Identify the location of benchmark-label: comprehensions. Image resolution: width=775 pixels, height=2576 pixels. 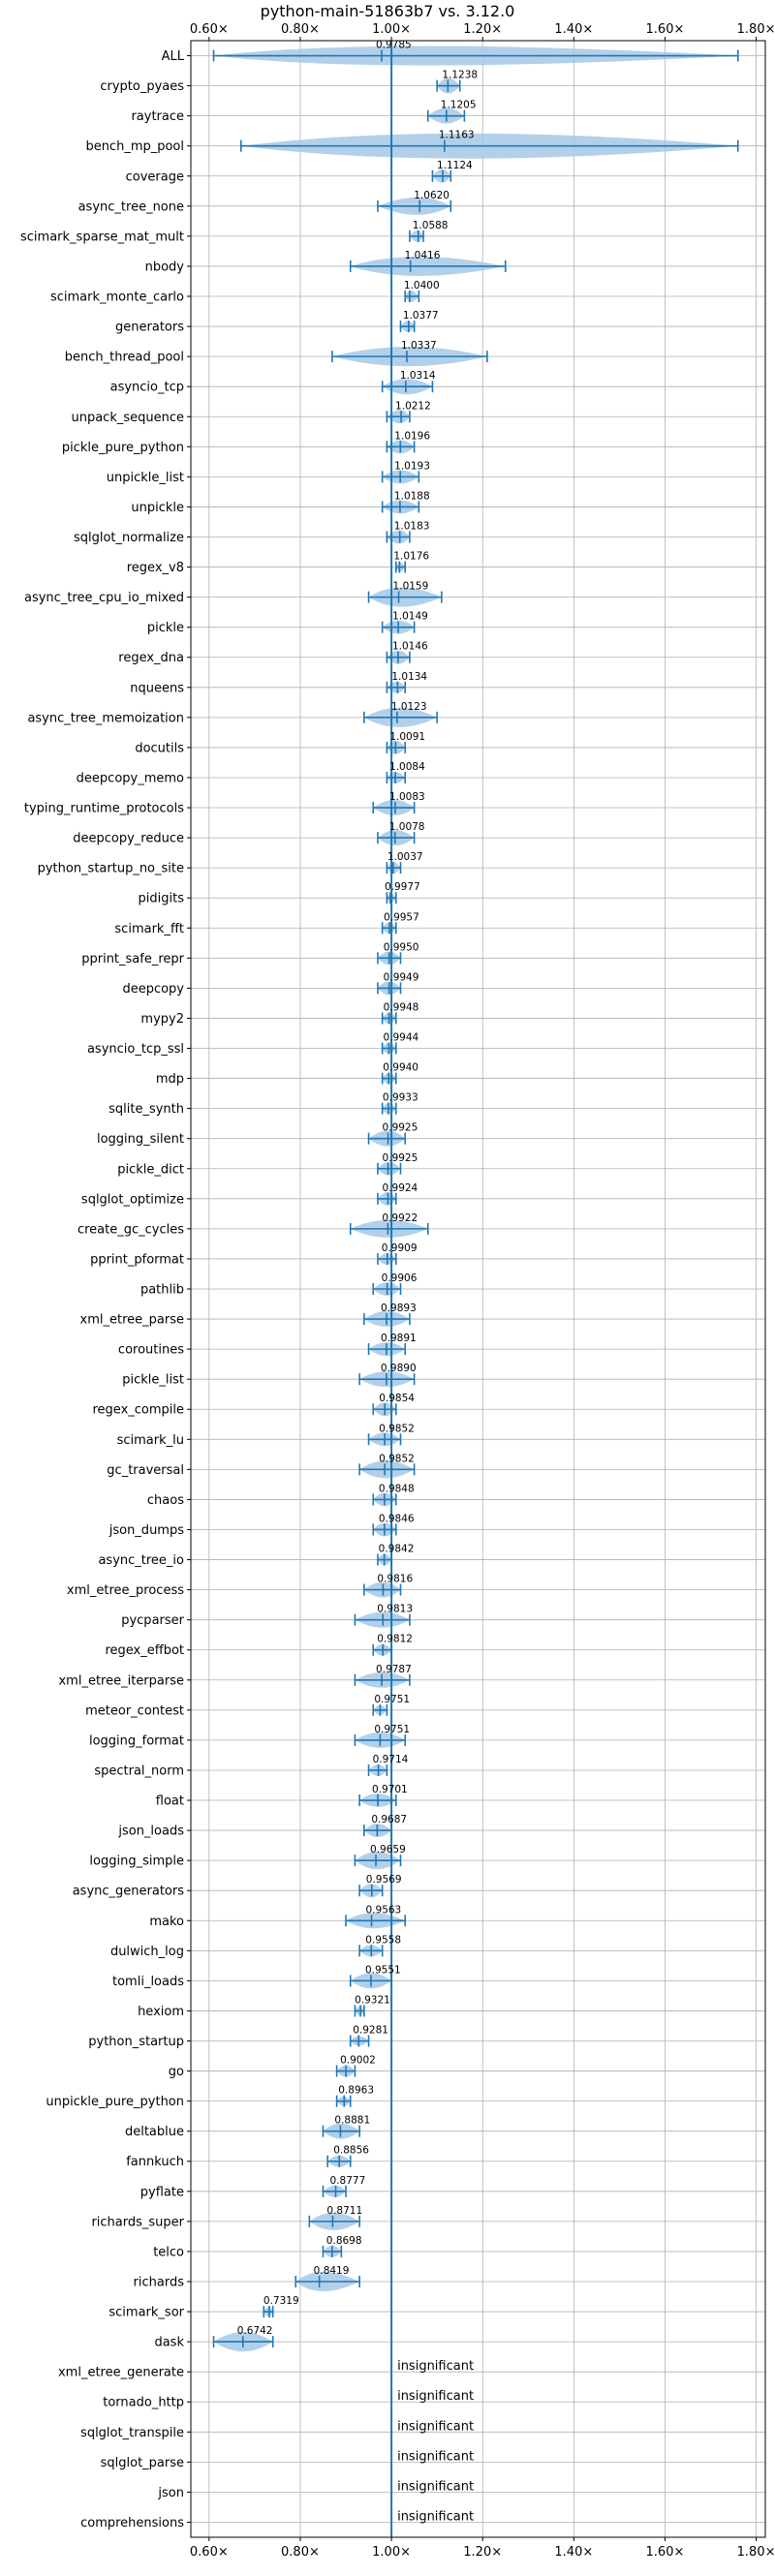
(132, 2523).